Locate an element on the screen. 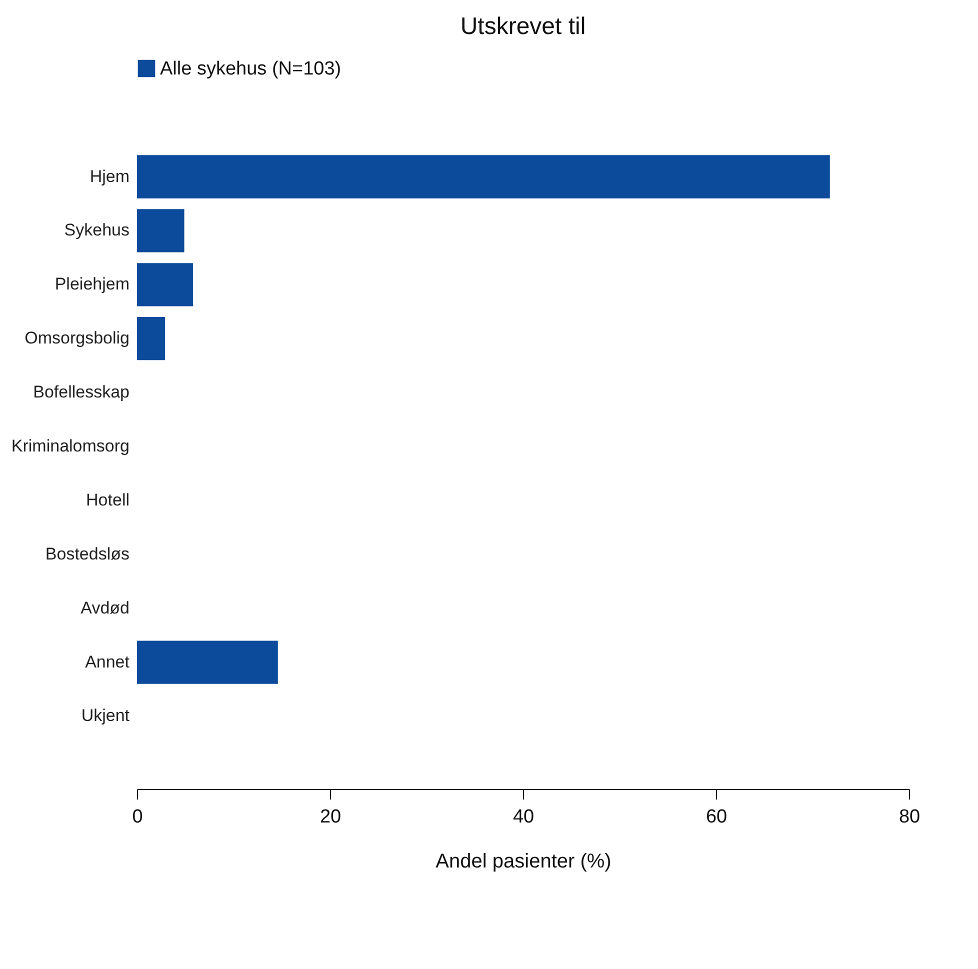 The image size is (978, 969). y-tick-label: Bofellesskap is located at coordinates (81, 392).